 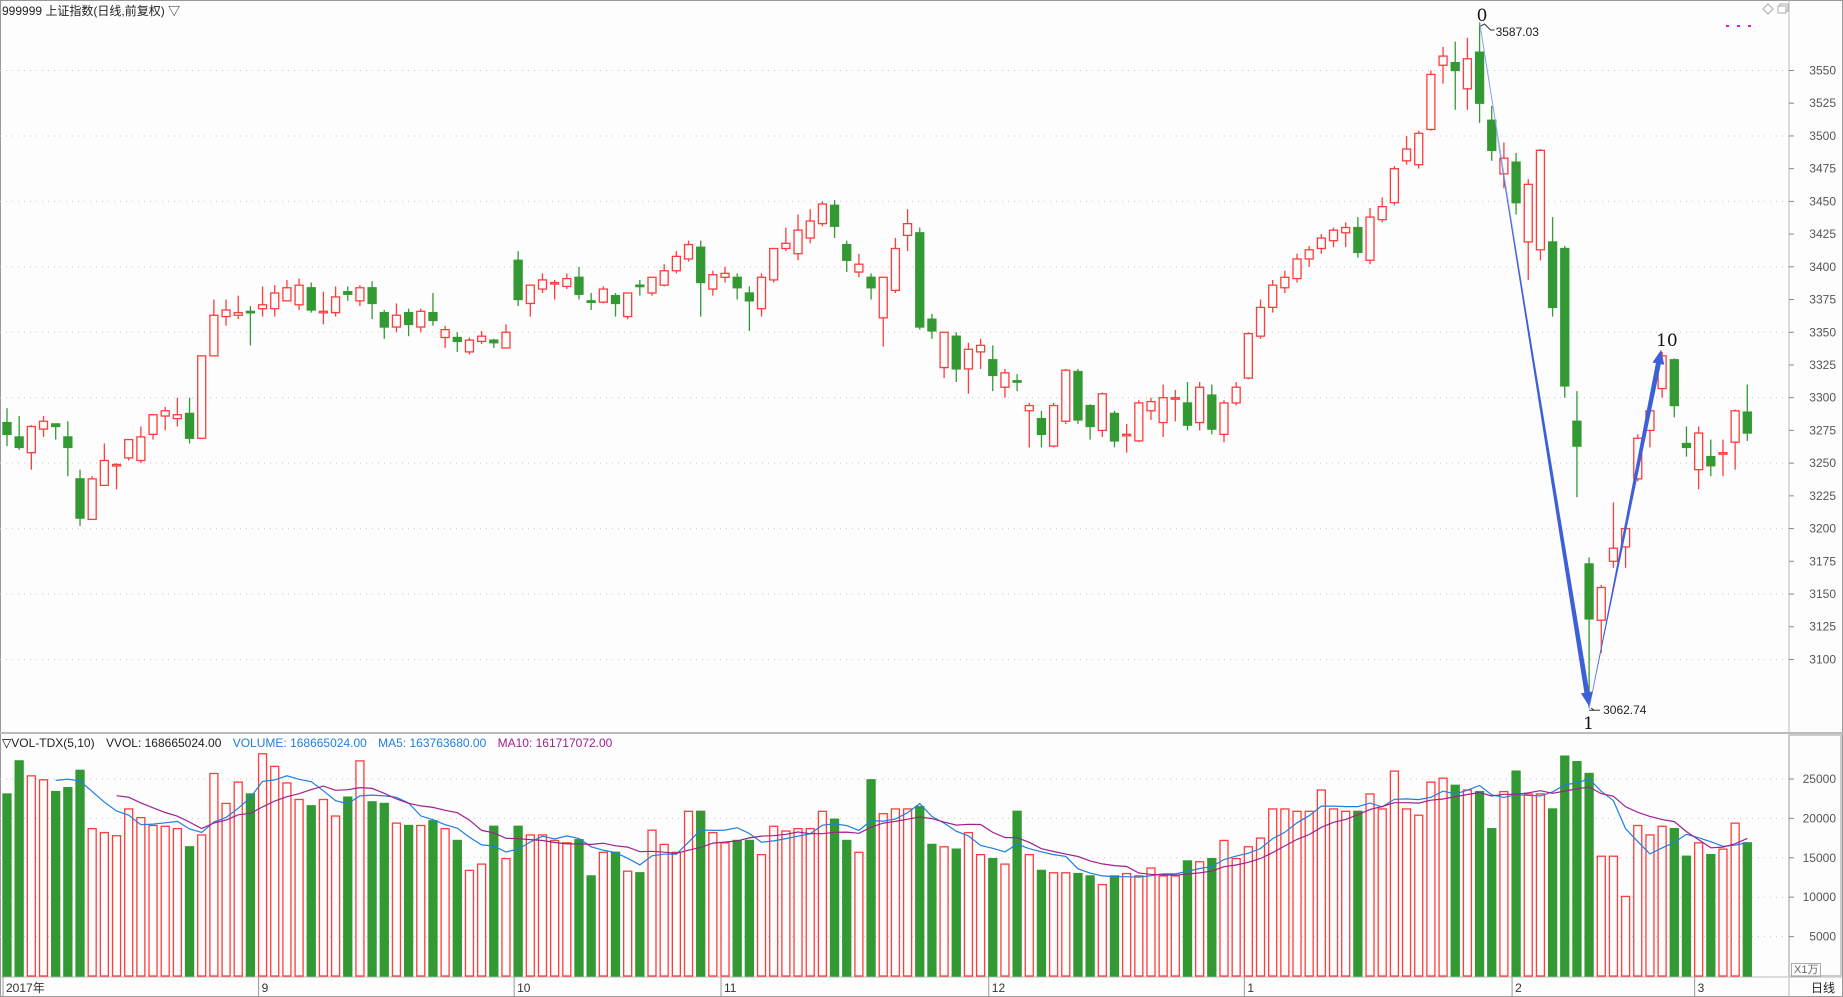 What do you see at coordinates (1822, 988) in the screenshot?
I see `period-label: 日线` at bounding box center [1822, 988].